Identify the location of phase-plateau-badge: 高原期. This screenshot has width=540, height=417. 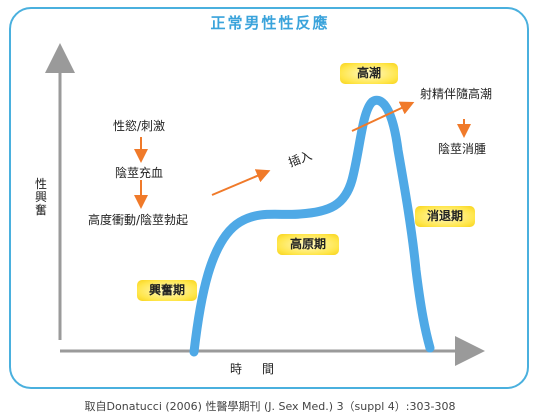
(308, 244).